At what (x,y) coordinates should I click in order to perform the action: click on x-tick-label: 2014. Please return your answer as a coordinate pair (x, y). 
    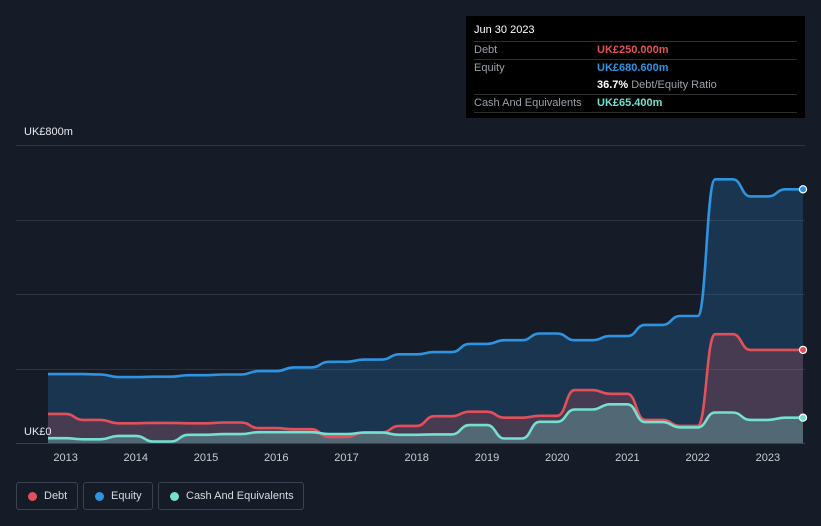
    Looking at the image, I should click on (136, 458).